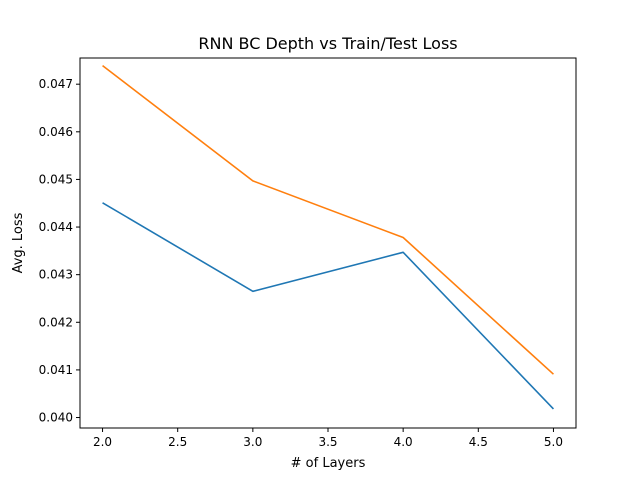 The image size is (640, 480). I want to click on y-axis: 0.040 0.041 0.042 0.043 0.044 0.045 0.046 0.047, so click(59, 251).